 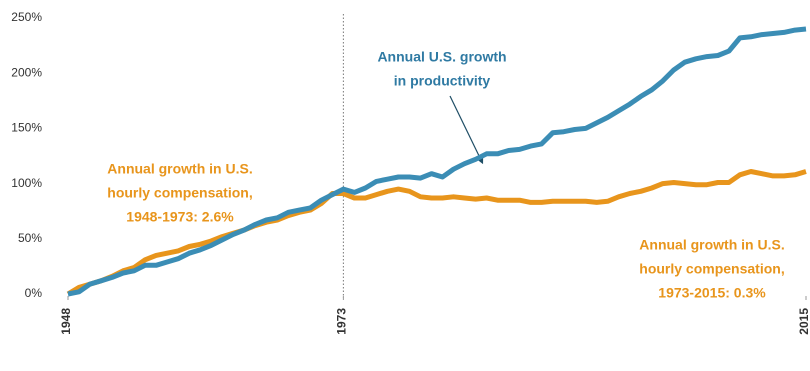 What do you see at coordinates (66, 321) in the screenshot?
I see `x-tick-label: 1948` at bounding box center [66, 321].